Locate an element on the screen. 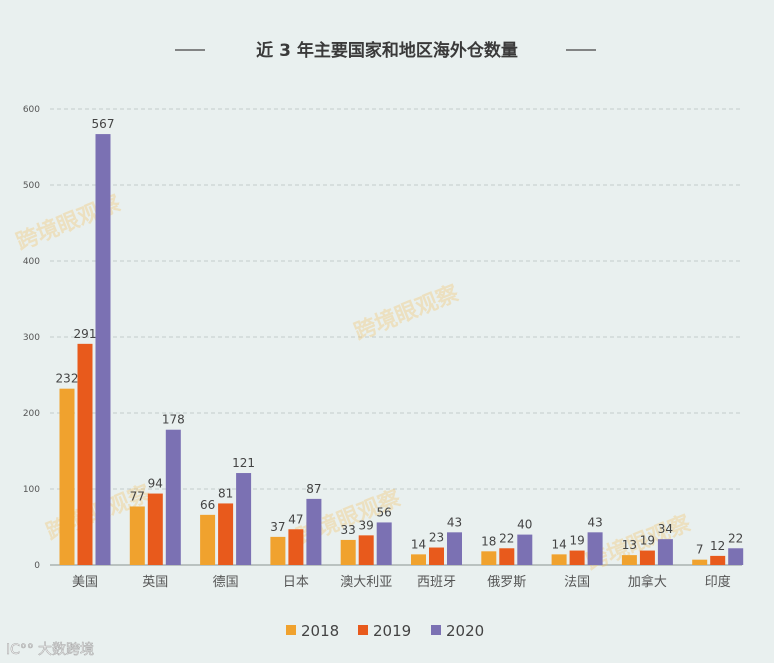 Image resolution: width=774 pixels, height=663 pixels. data-label: 567 is located at coordinates (103, 124).